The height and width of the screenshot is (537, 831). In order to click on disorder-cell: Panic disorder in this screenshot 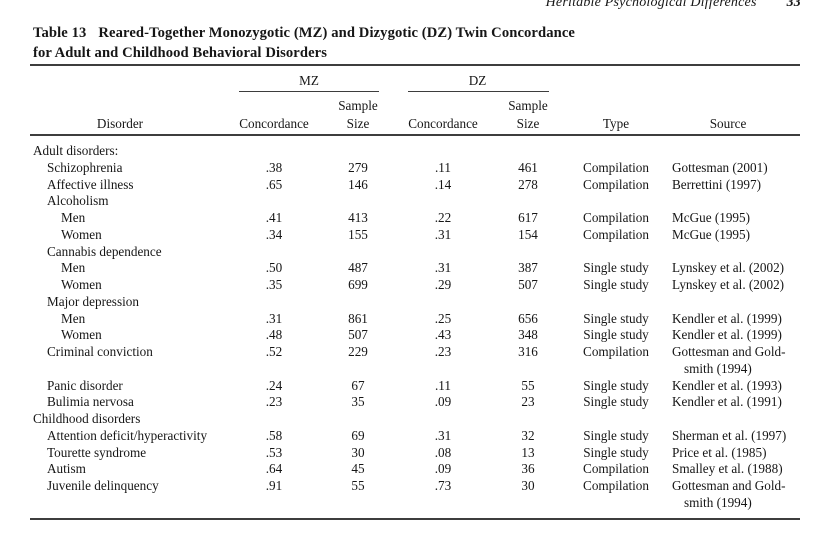, I will do `click(85, 385)`.